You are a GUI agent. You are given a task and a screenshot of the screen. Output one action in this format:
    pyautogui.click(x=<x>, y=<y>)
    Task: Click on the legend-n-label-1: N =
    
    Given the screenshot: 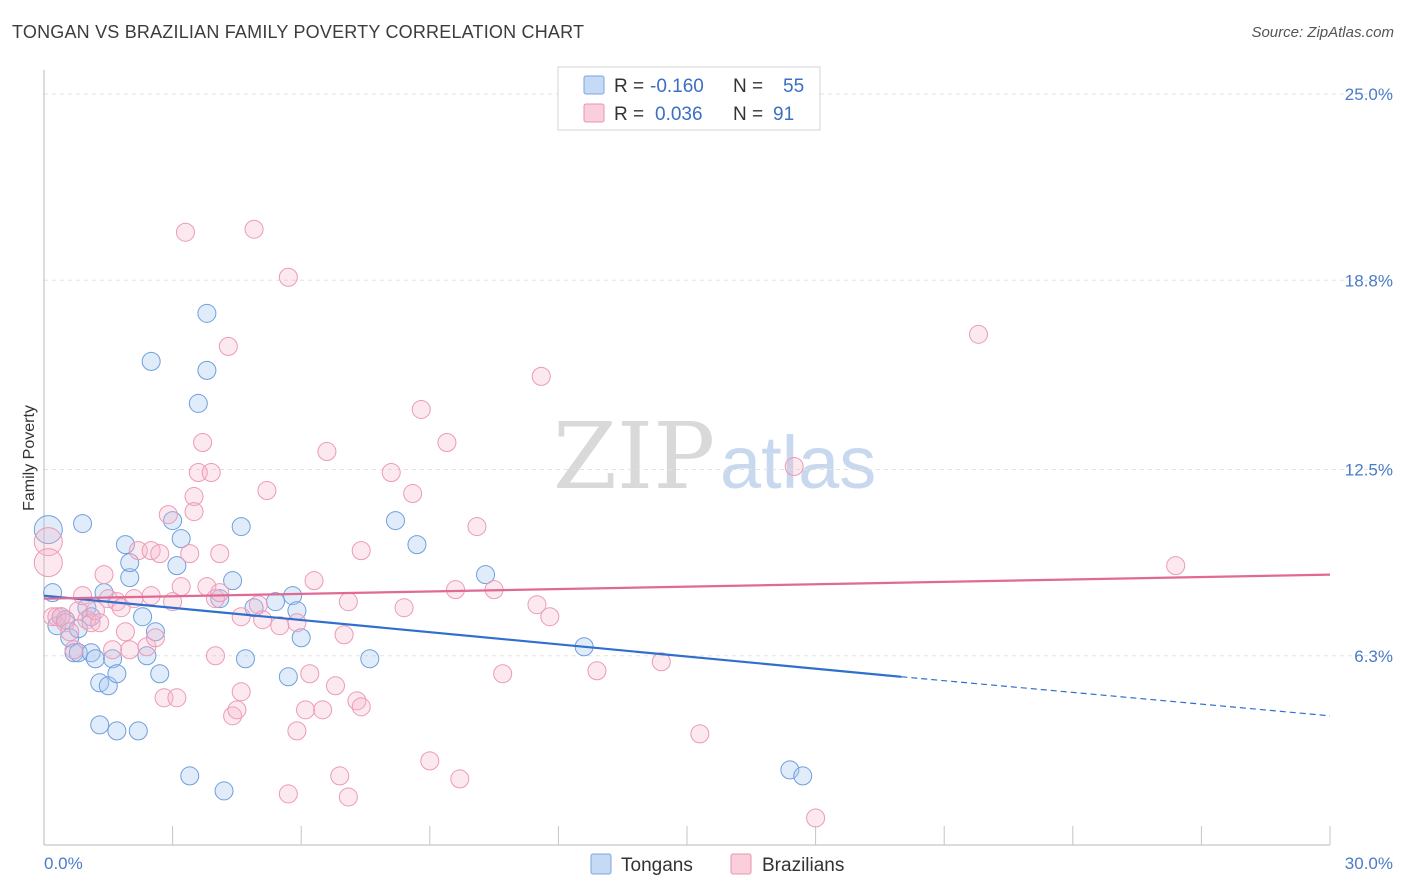 What is the action you would take?
    pyautogui.click(x=748, y=86)
    